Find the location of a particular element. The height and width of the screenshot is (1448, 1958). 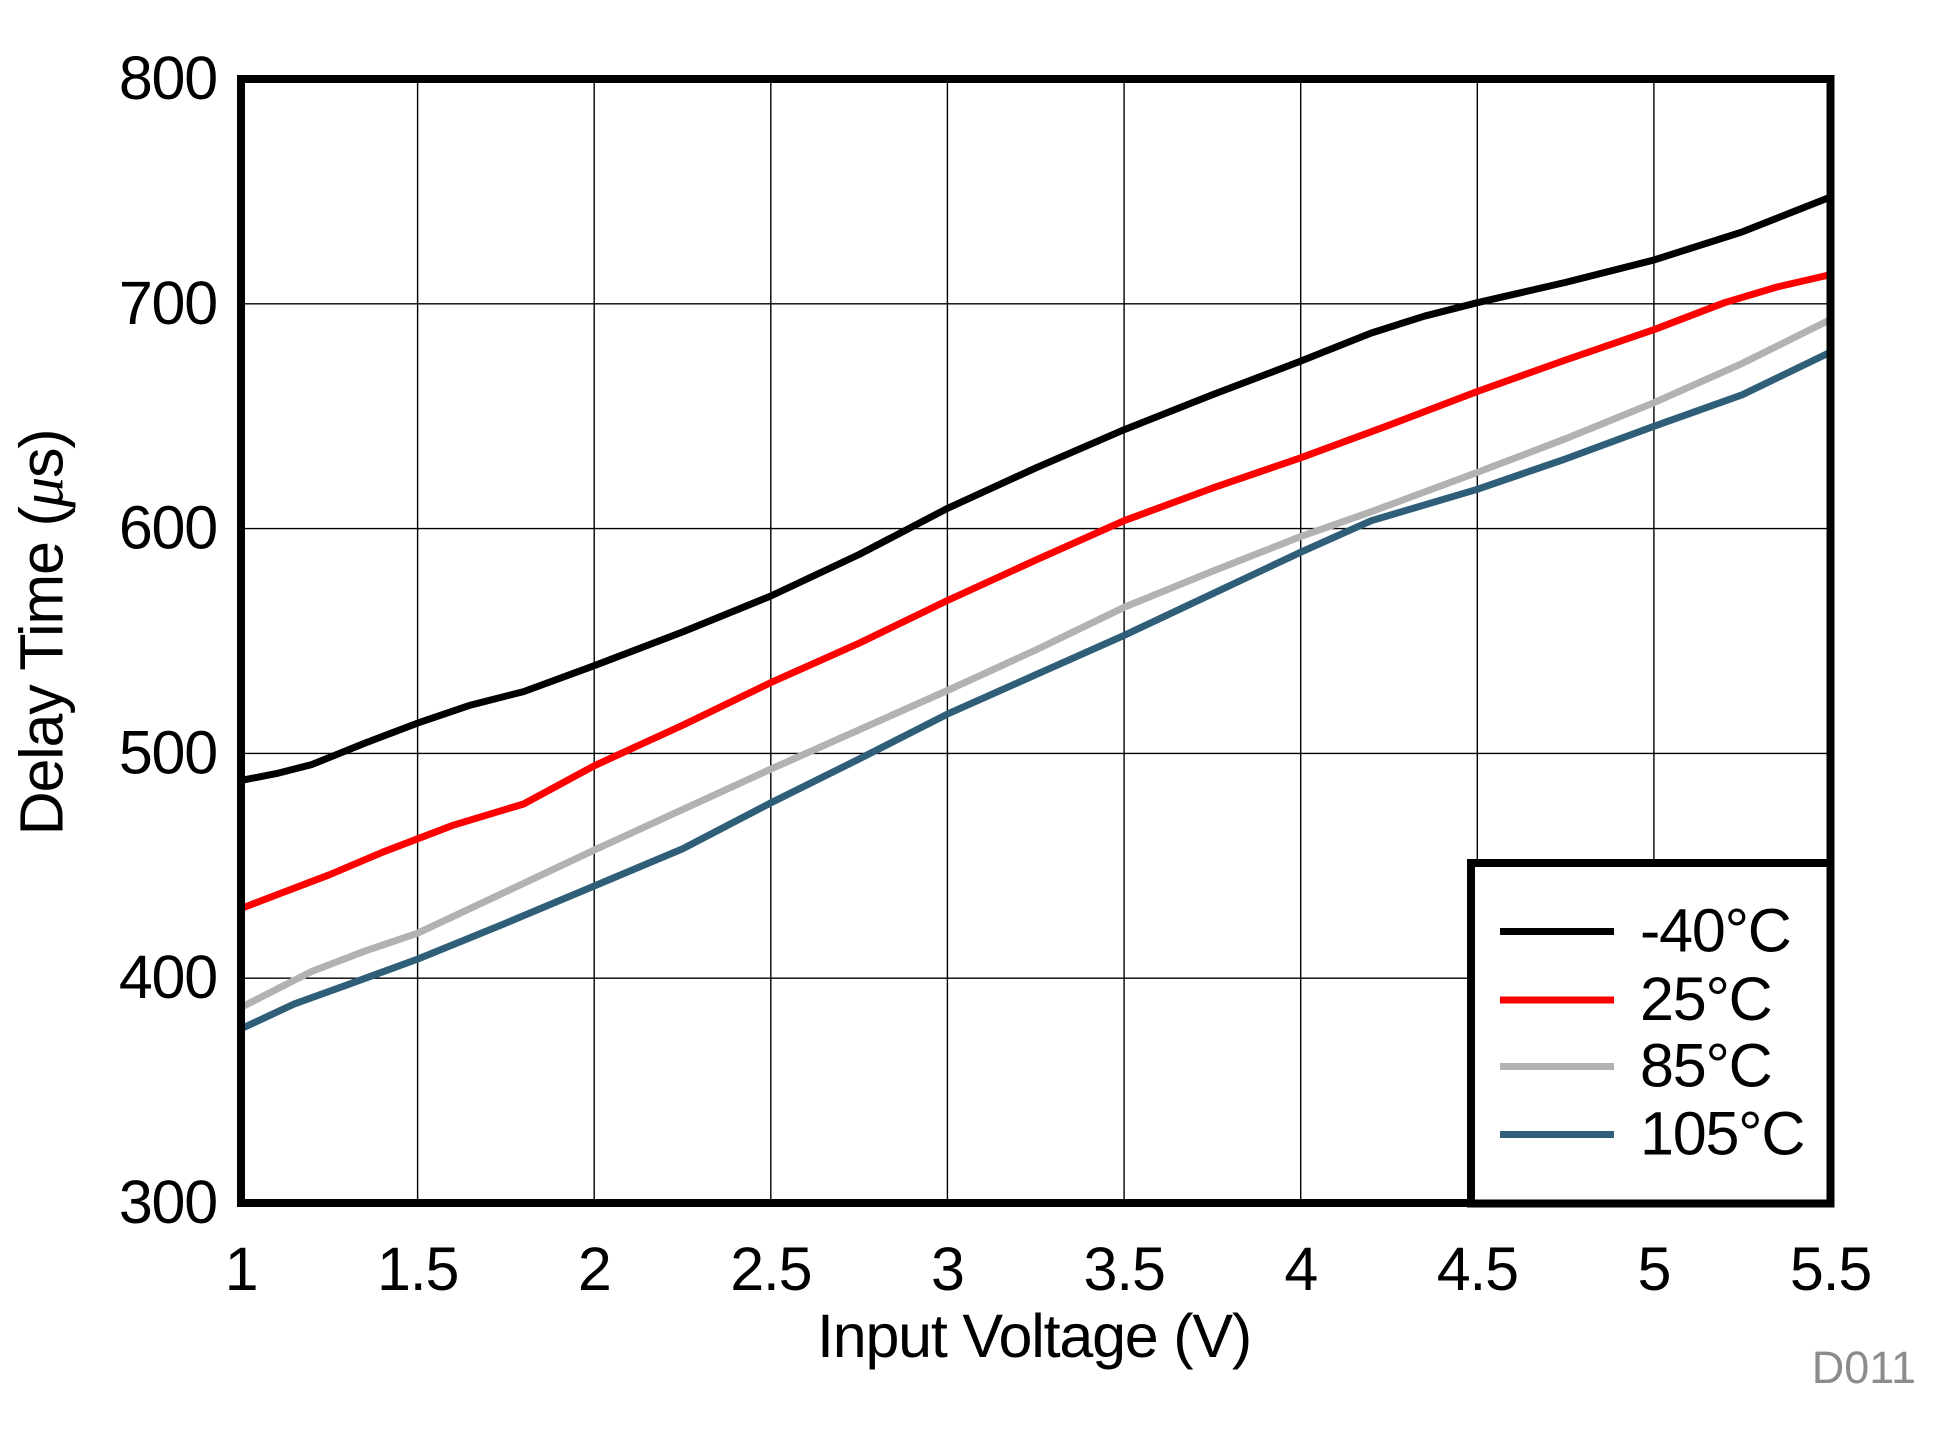

svg-text: 500 is located at coordinates (168, 752).